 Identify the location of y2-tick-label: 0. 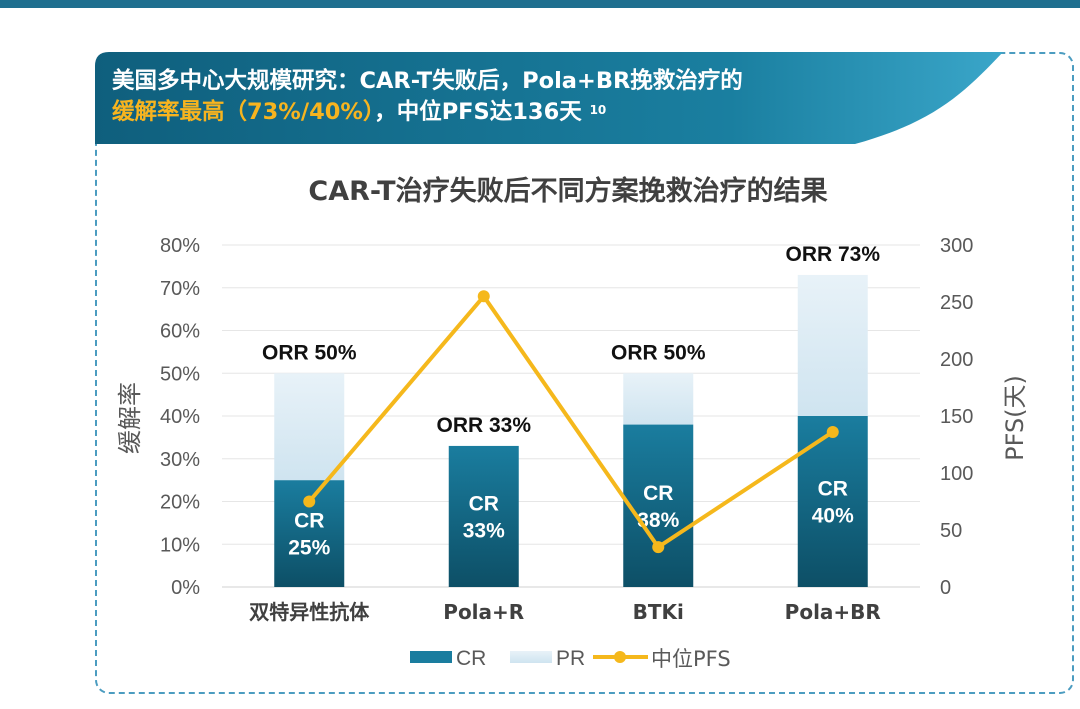
(945, 588).